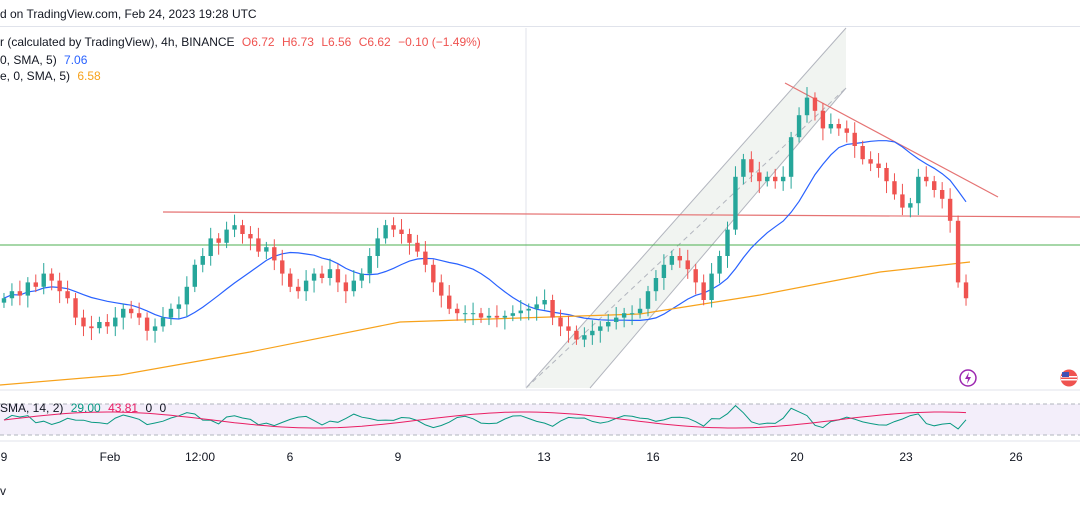 The image size is (1080, 506). Describe the element at coordinates (906, 457) in the screenshot. I see `time-label: 23` at that location.